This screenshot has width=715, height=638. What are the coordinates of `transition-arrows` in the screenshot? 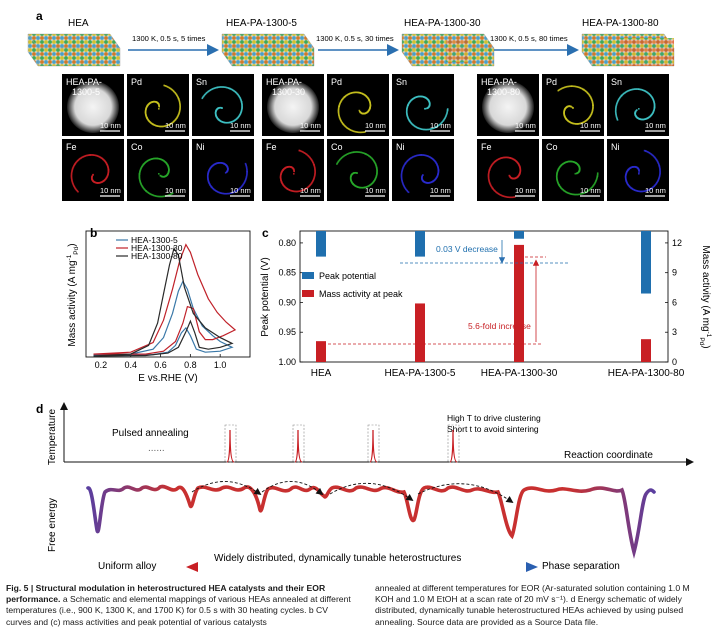 It's located at (352, 492).